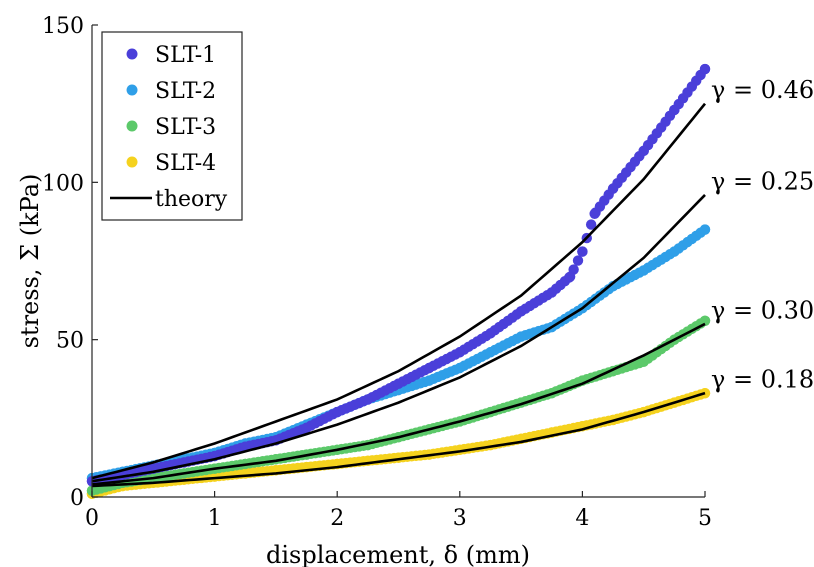  Describe the element at coordinates (185, 127) in the screenshot. I see `legend-label-slt-3: SLT-3` at that location.